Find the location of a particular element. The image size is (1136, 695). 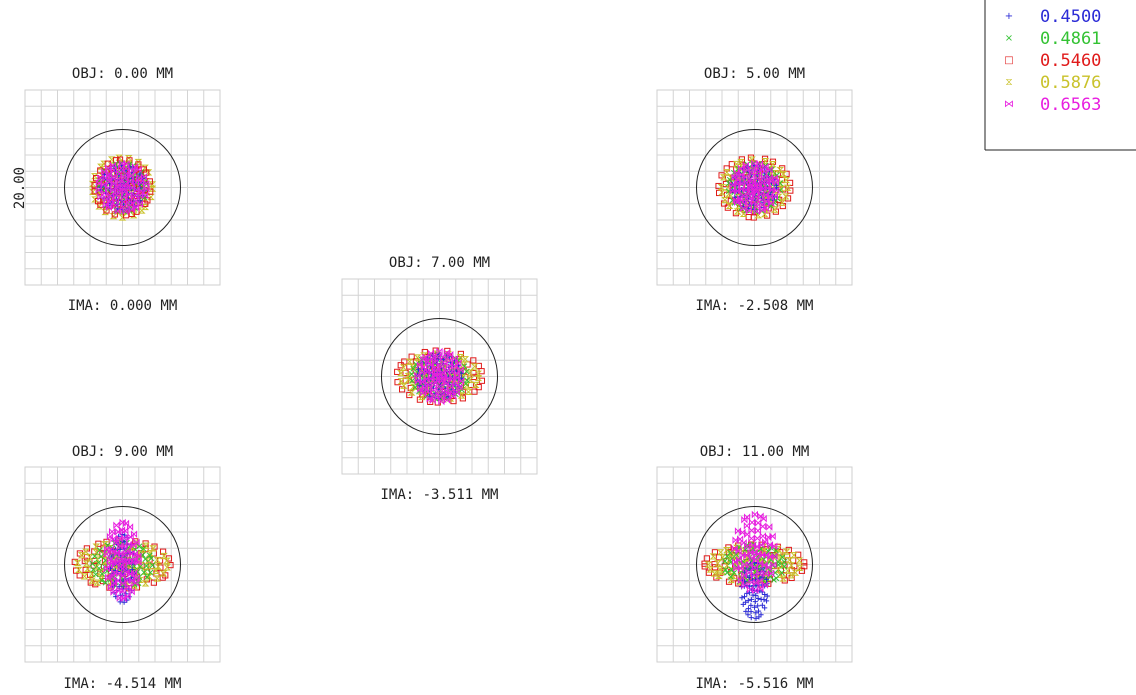

legend-label: 0.6563 is located at coordinates (1070, 105).